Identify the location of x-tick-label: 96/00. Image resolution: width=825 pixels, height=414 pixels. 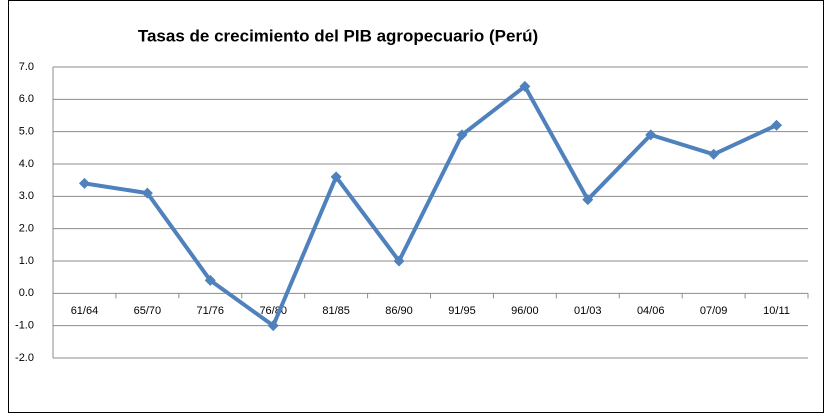
(525, 311).